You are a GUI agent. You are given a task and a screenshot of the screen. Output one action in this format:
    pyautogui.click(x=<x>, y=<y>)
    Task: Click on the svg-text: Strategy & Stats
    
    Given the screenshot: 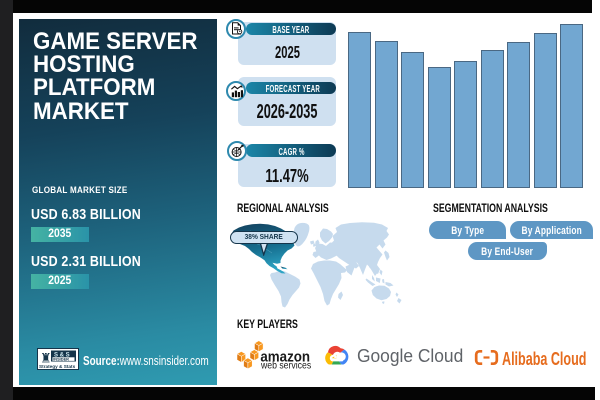 What is the action you would take?
    pyautogui.click(x=57, y=366)
    